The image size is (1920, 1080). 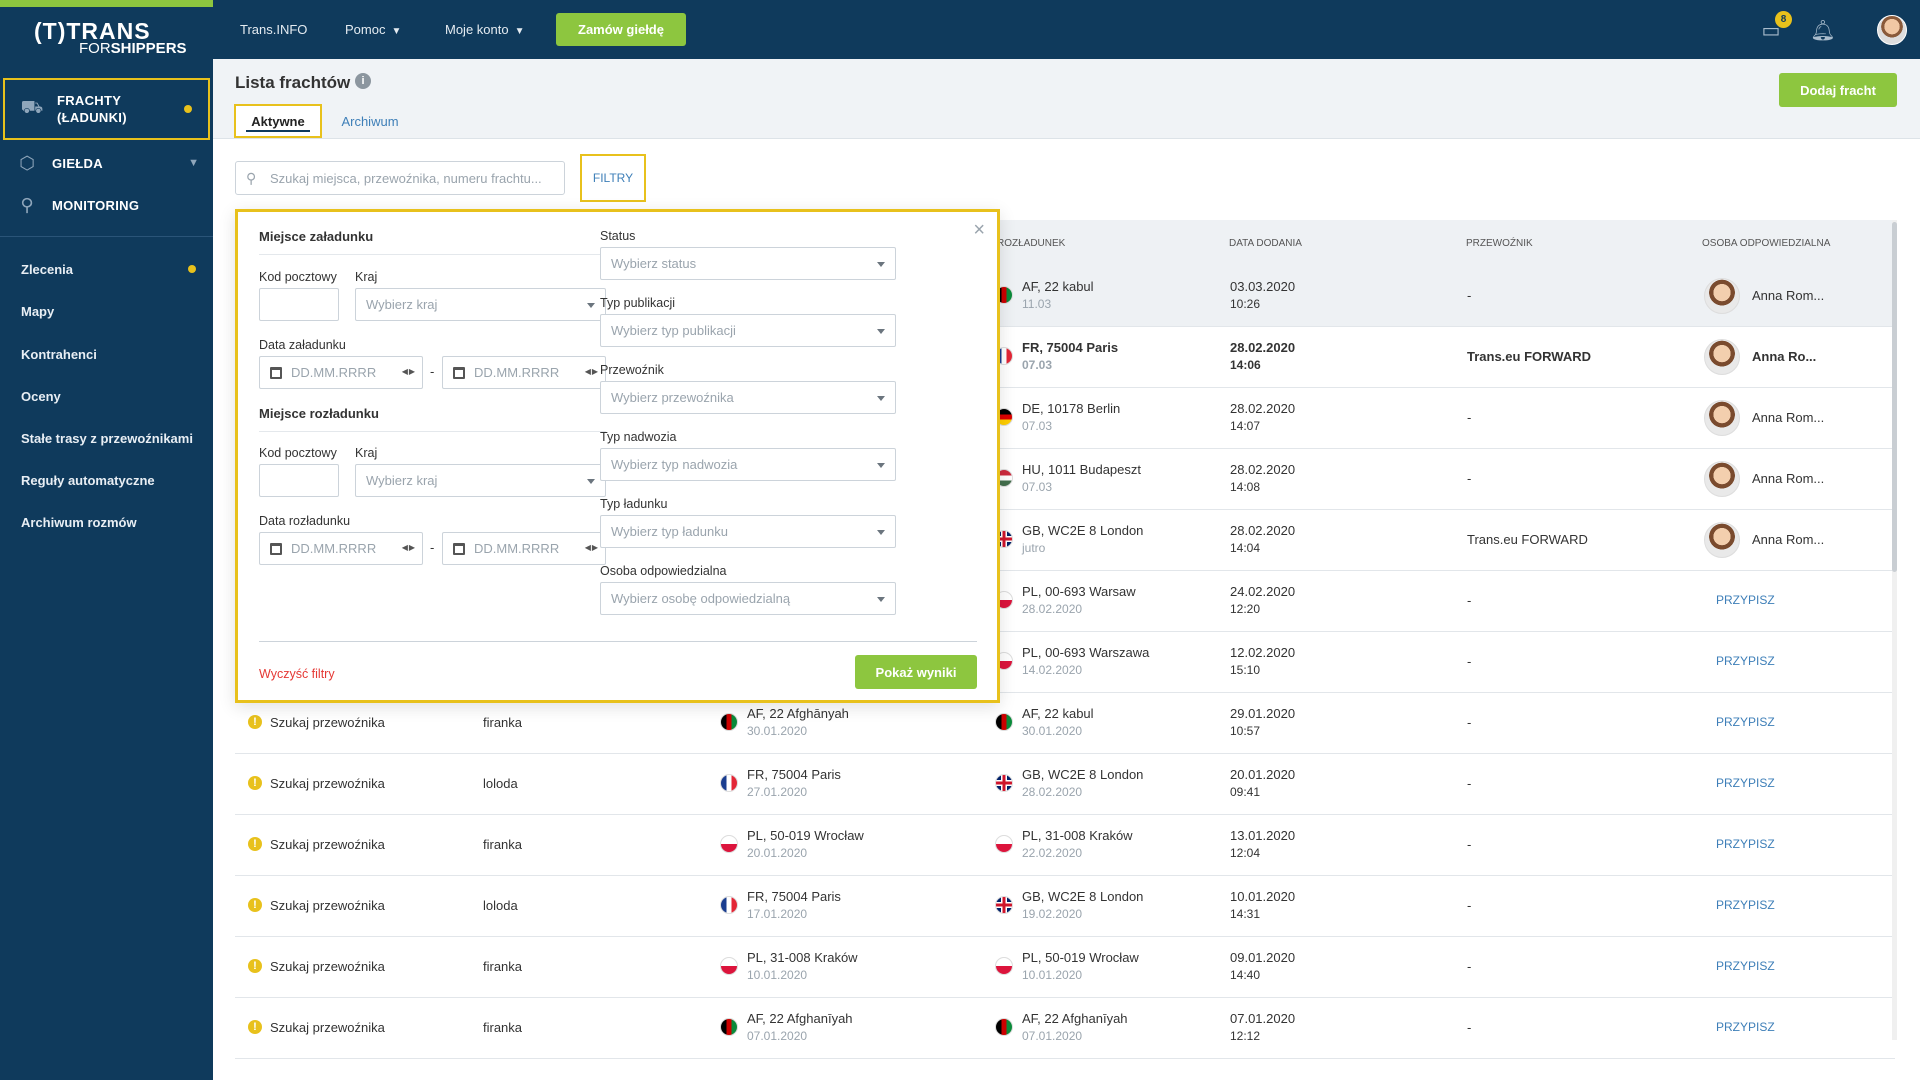 I want to click on added-time: 14:07, so click(x=1245, y=426).